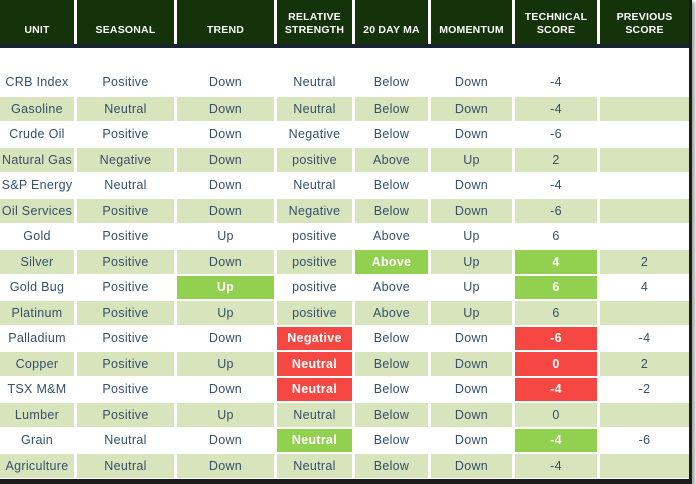  What do you see at coordinates (37, 415) in the screenshot?
I see `cell-unit: Lumber` at bounding box center [37, 415].